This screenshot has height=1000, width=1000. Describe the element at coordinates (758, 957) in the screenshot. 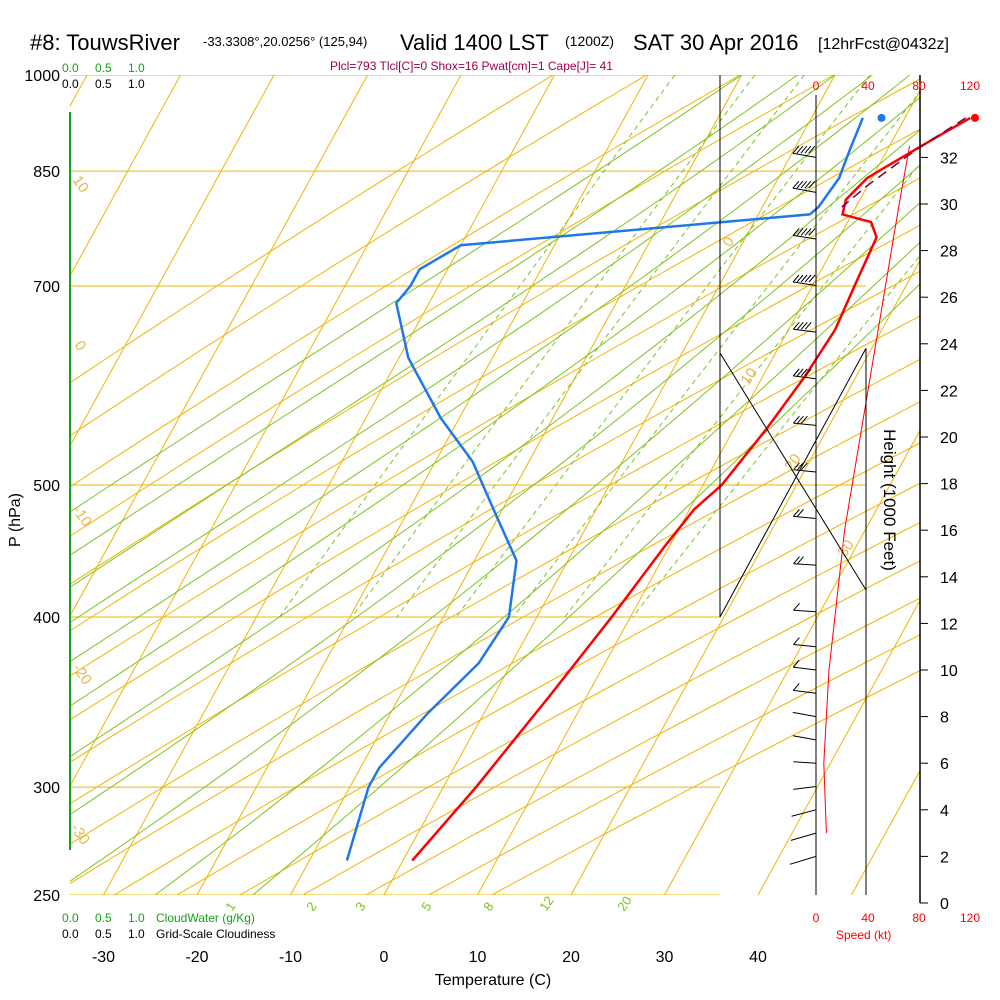

I see `temperature-tick-label: 40` at that location.